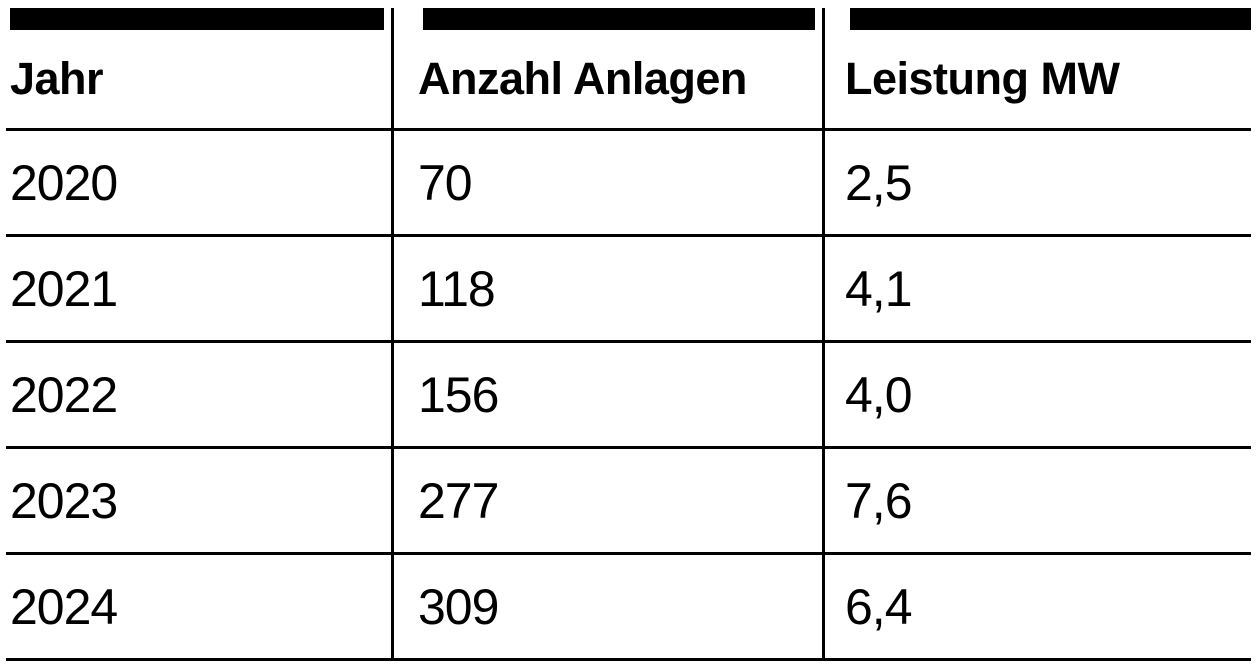  I want to click on cell-anzahl-anlagen: 156, so click(606, 394).